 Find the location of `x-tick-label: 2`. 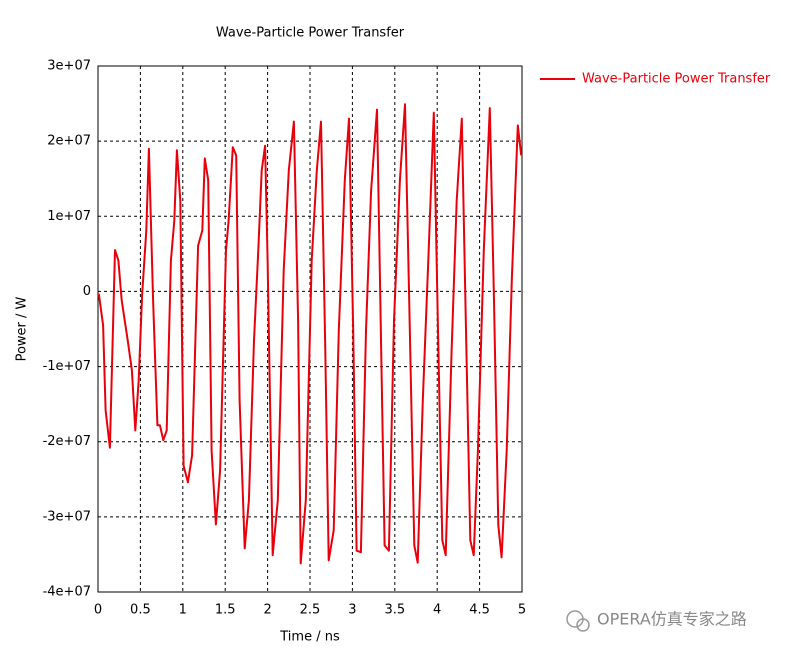

x-tick-label: 2 is located at coordinates (267, 610).